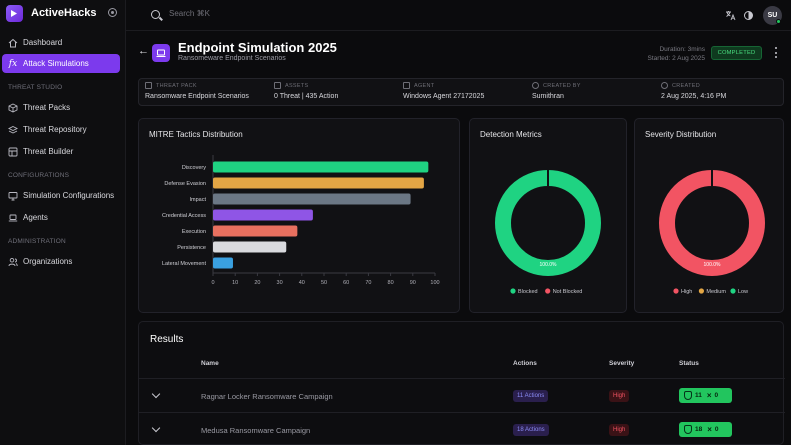 The width and height of the screenshot is (791, 445). What do you see at coordinates (257, 47) in the screenshot?
I see `page-title: Endpoint Simulation 2025` at bounding box center [257, 47].